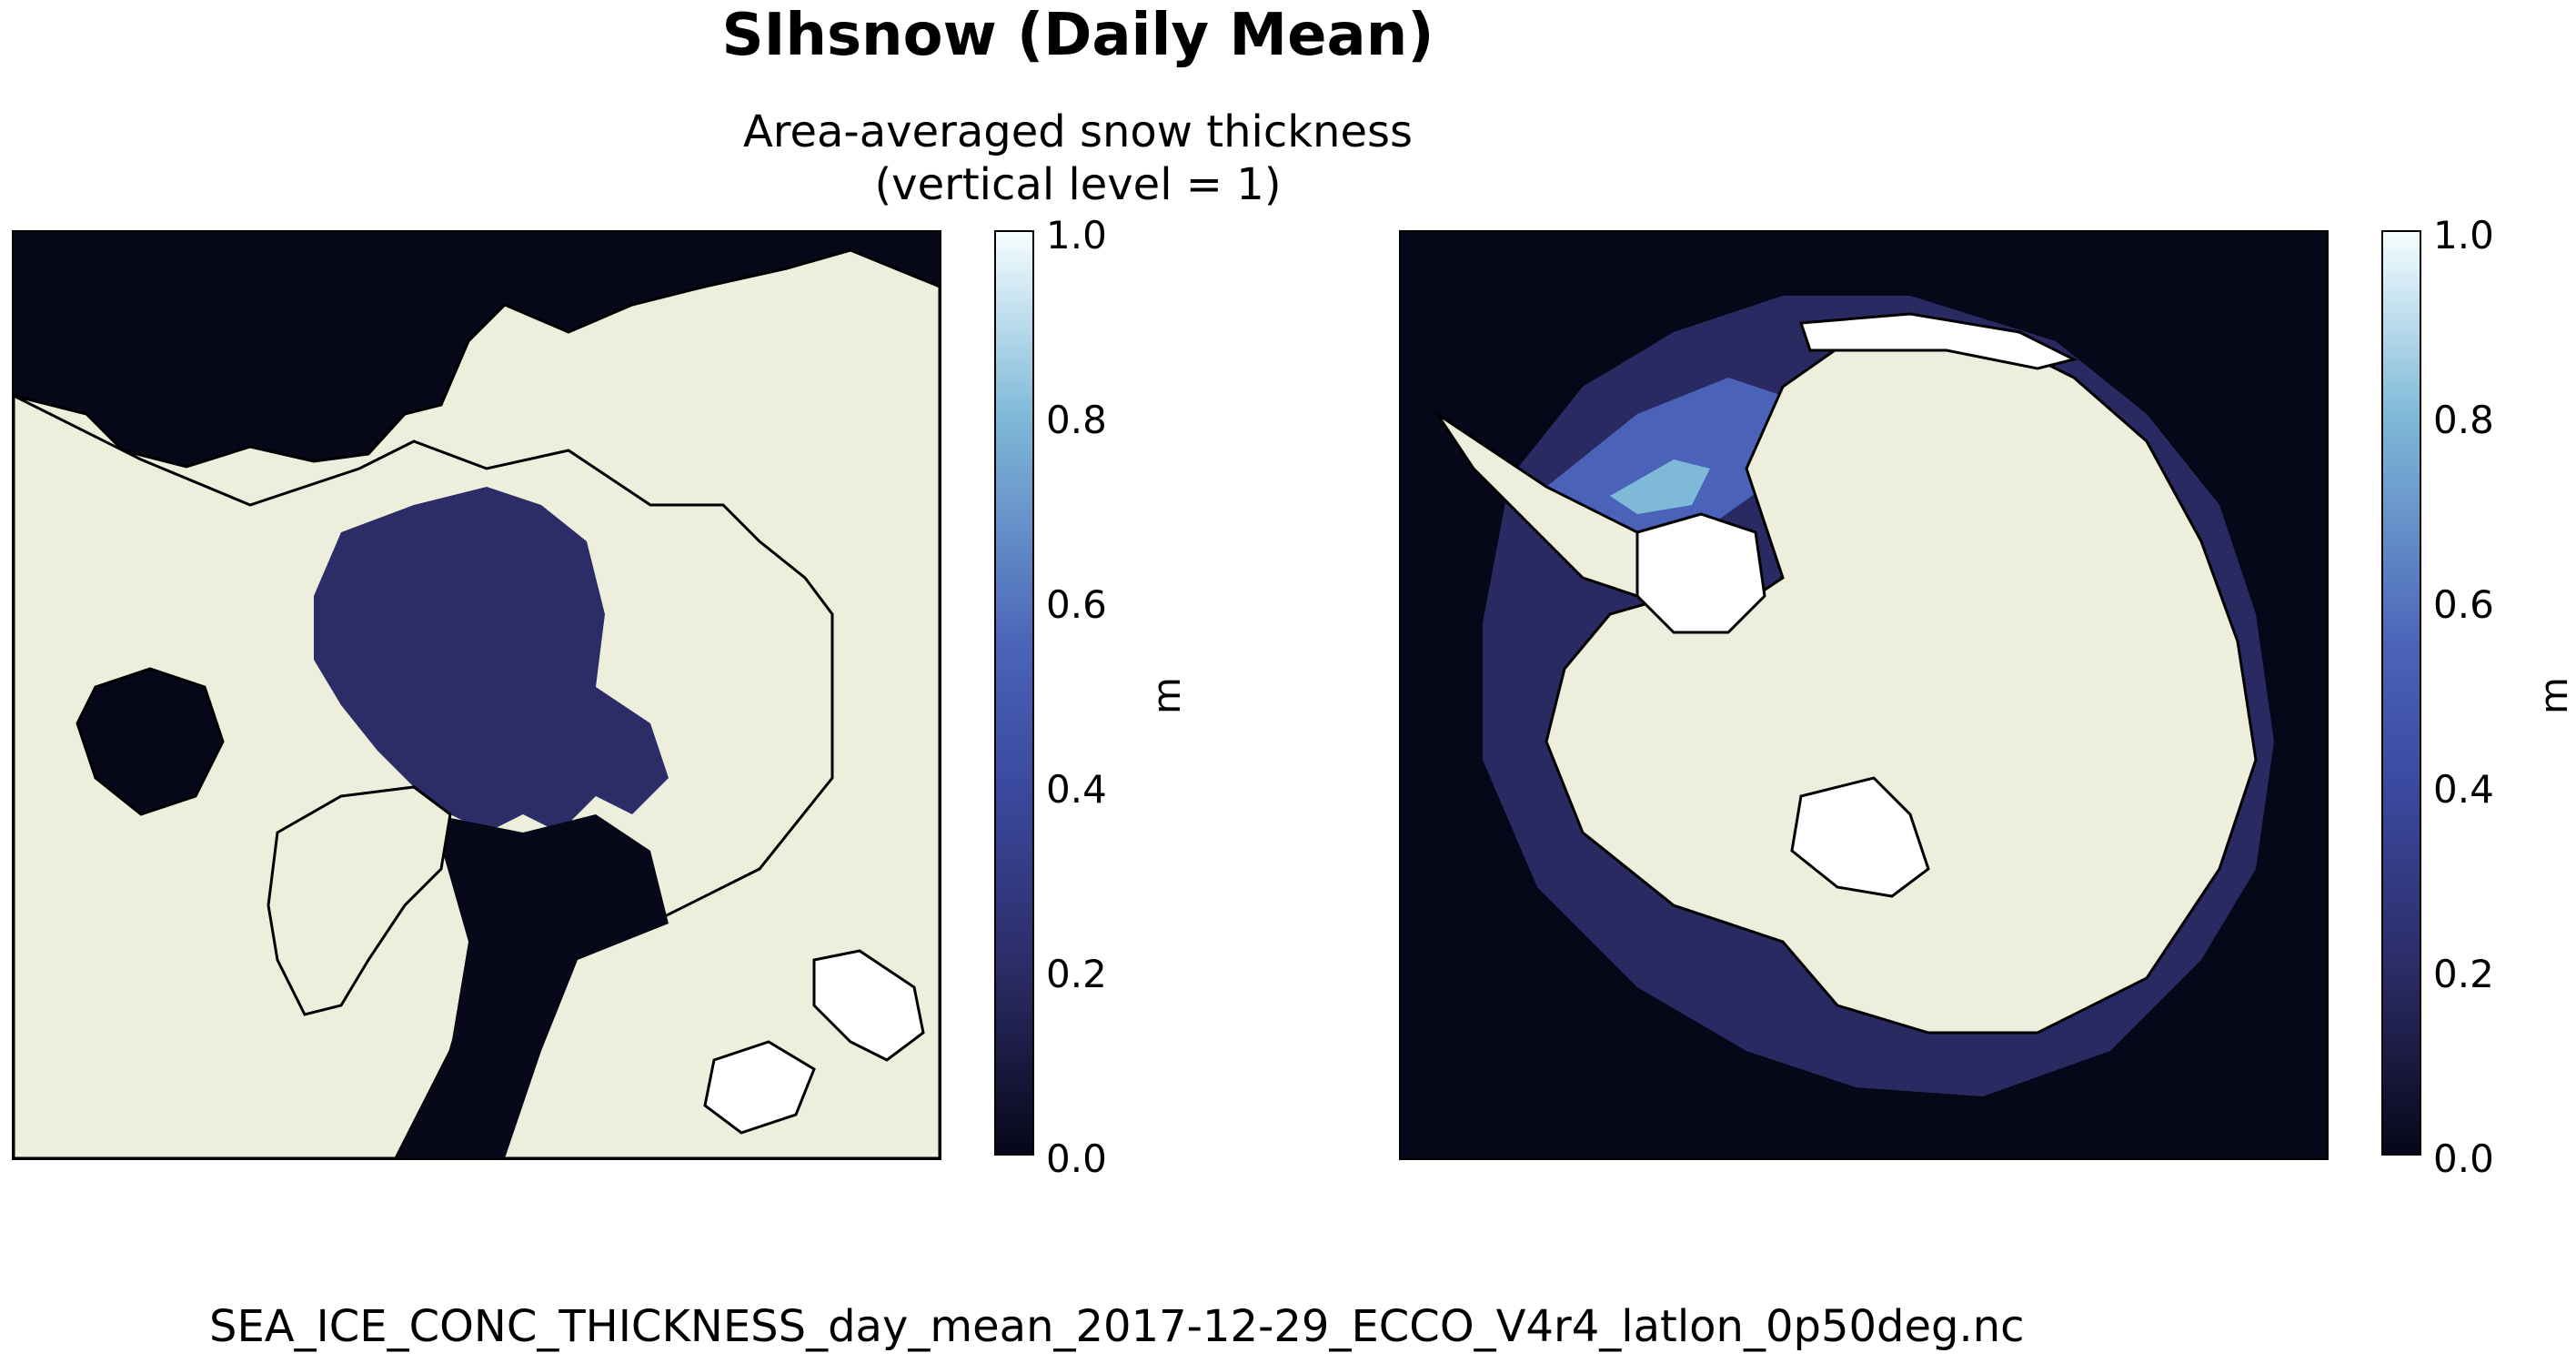 This screenshot has width=2576, height=1363. I want to click on antarctic-tick-1: 0.2, so click(2463, 974).